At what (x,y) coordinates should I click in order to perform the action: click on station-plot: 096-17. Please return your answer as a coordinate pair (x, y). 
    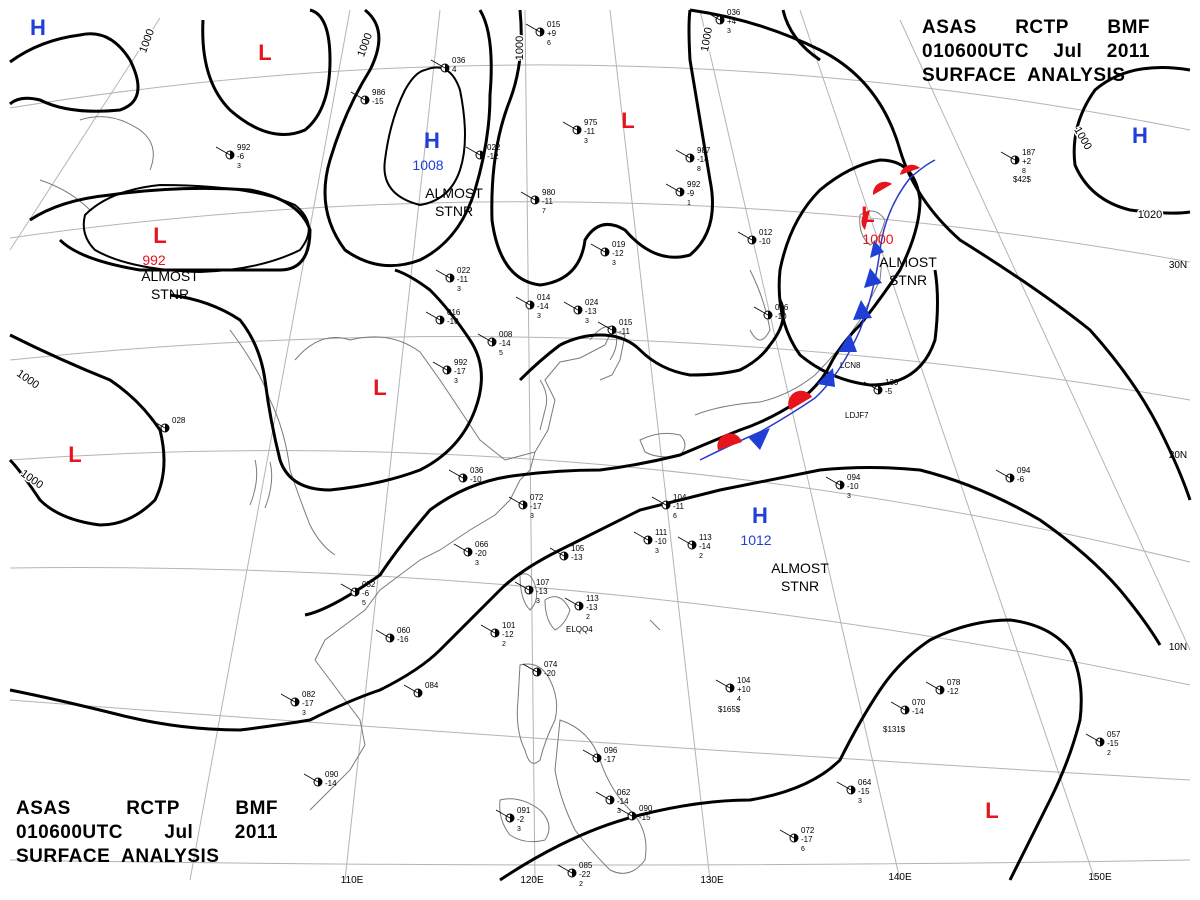
    Looking at the image, I should click on (600, 755).